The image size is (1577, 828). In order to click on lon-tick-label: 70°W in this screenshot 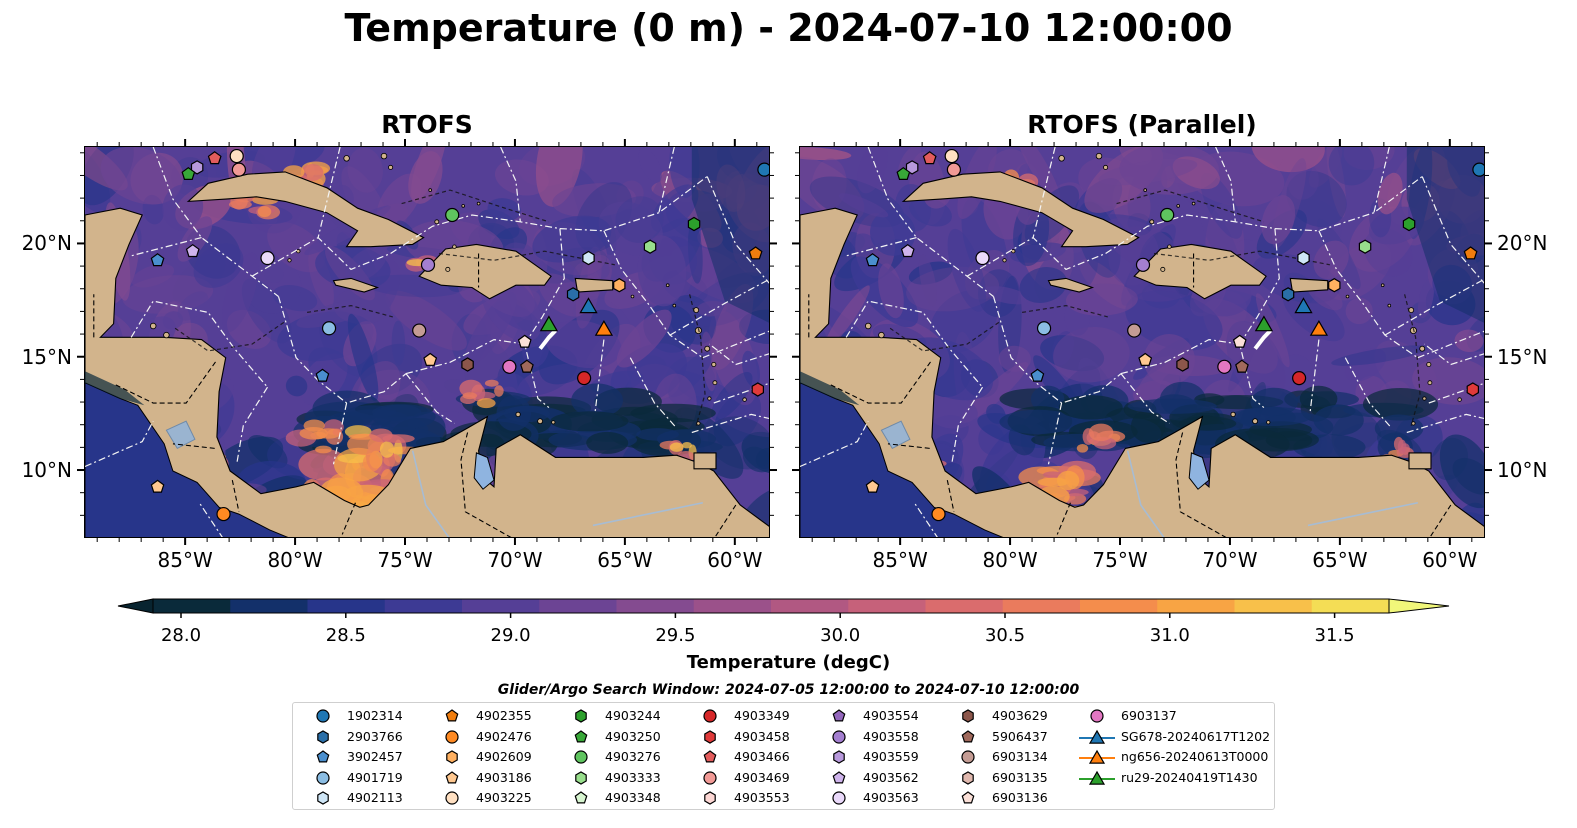, I will do `click(1230, 560)`.